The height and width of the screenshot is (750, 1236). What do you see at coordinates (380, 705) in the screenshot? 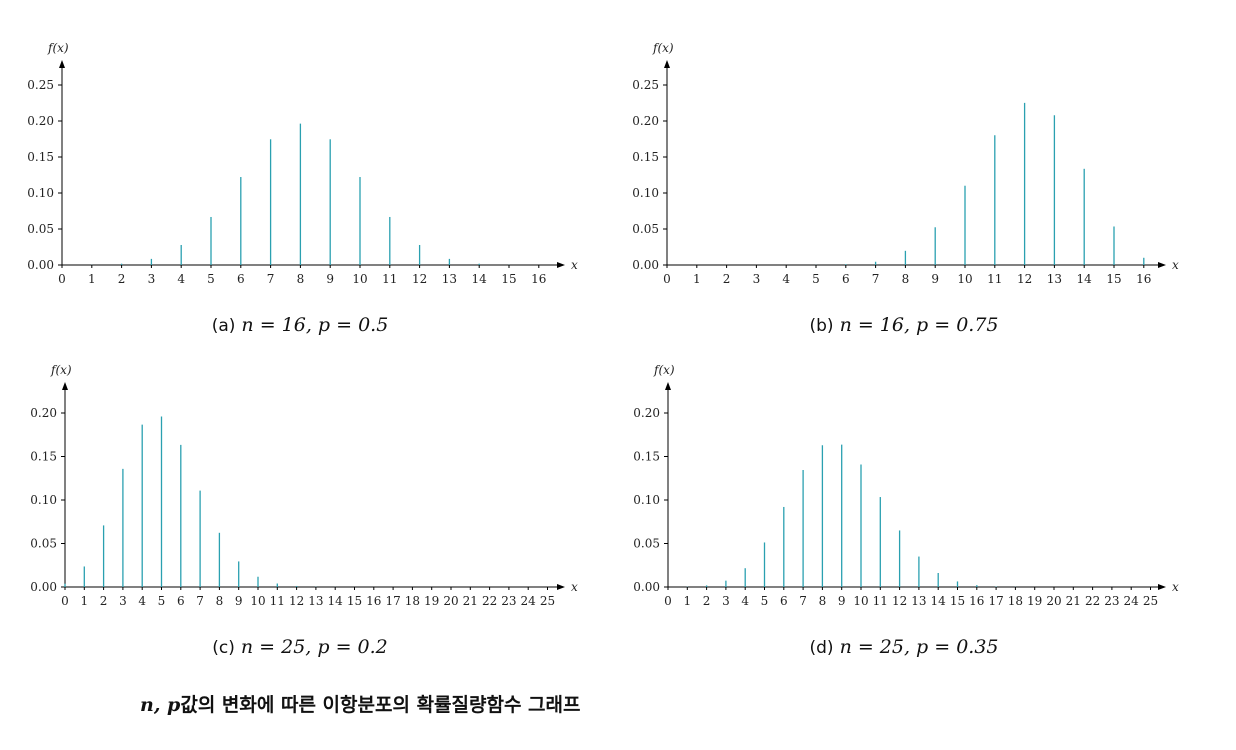
I see `figure-title-text: 값의 변화에 따른 이항분포의 확률질량함수 그래프` at bounding box center [380, 705].